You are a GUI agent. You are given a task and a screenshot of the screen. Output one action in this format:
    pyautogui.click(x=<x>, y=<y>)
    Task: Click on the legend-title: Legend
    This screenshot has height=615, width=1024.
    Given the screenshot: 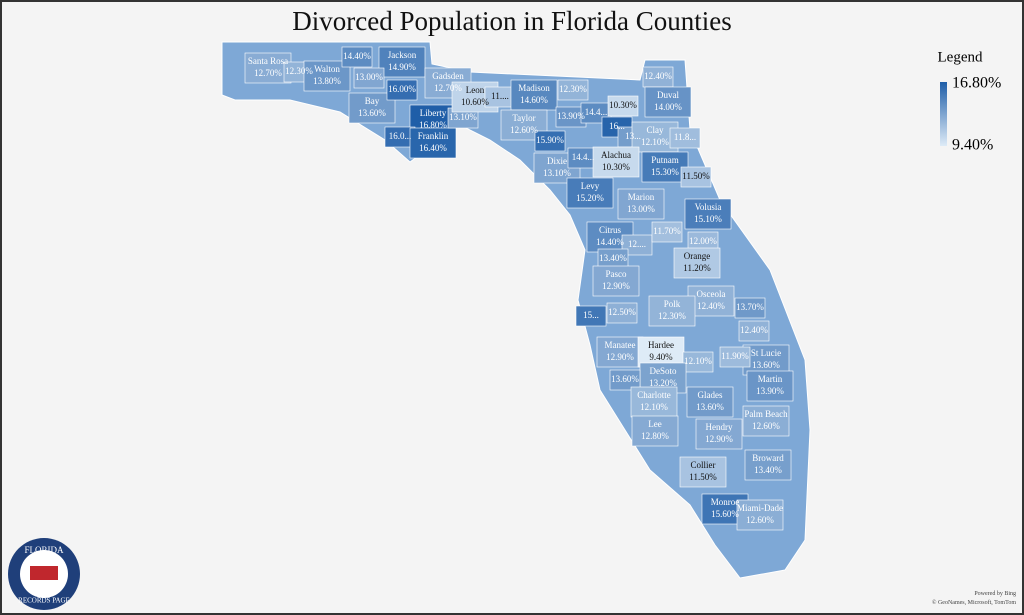 What is the action you would take?
    pyautogui.click(x=960, y=57)
    